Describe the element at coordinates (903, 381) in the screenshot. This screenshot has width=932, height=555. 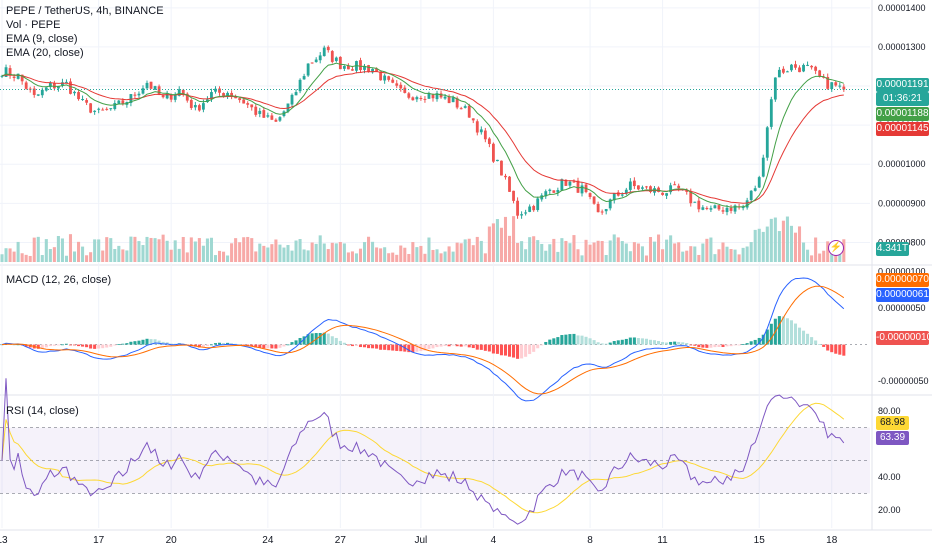
I see `macd-tick-label: -0.00000050` at that location.